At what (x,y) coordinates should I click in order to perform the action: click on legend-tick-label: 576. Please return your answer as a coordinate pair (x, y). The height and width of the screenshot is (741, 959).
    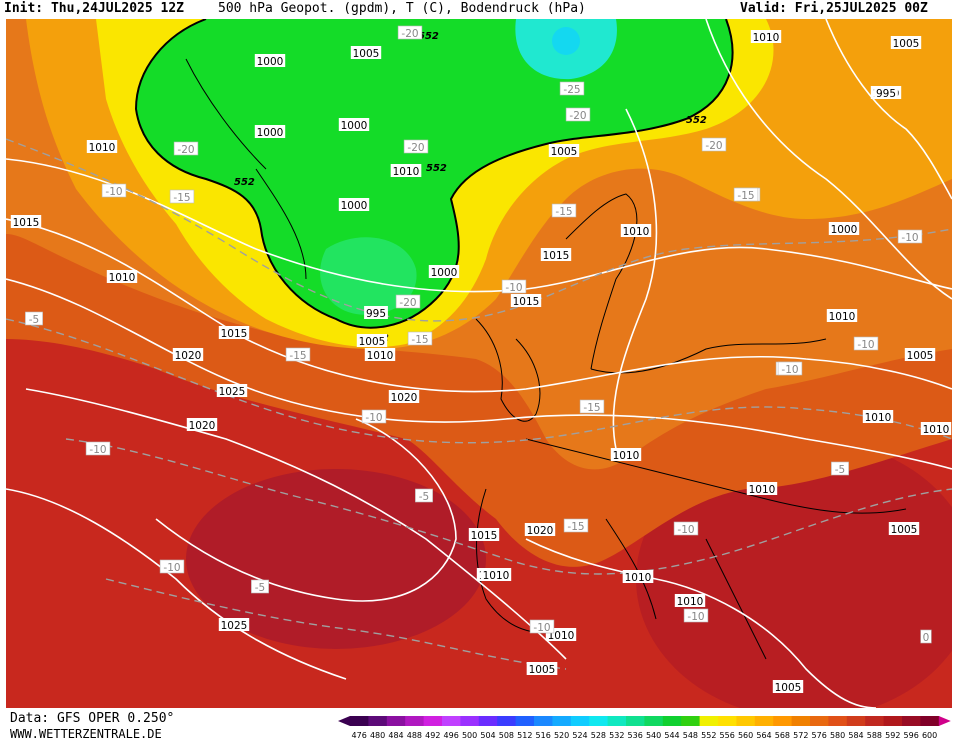
    Looking at the image, I should click on (819, 735).